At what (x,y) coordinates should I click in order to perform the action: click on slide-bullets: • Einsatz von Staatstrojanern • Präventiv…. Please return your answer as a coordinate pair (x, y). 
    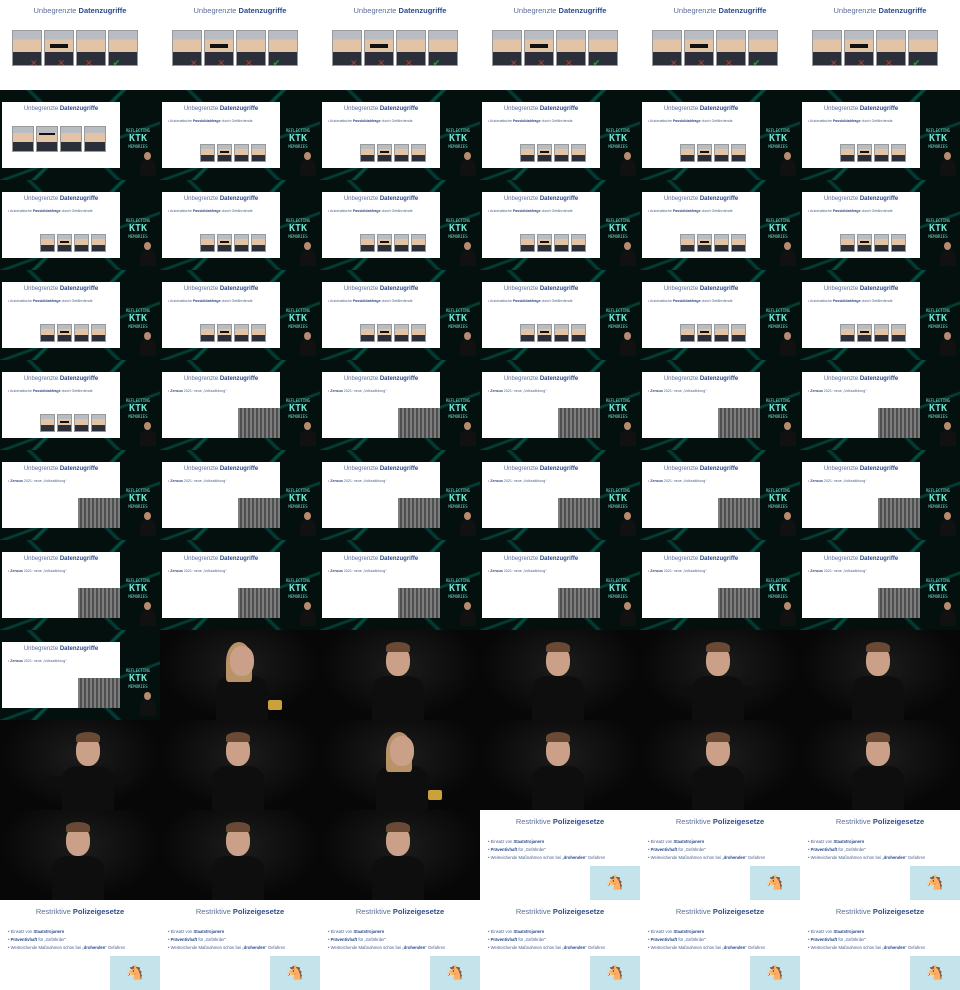
    Looking at the image, I should click on (706, 940).